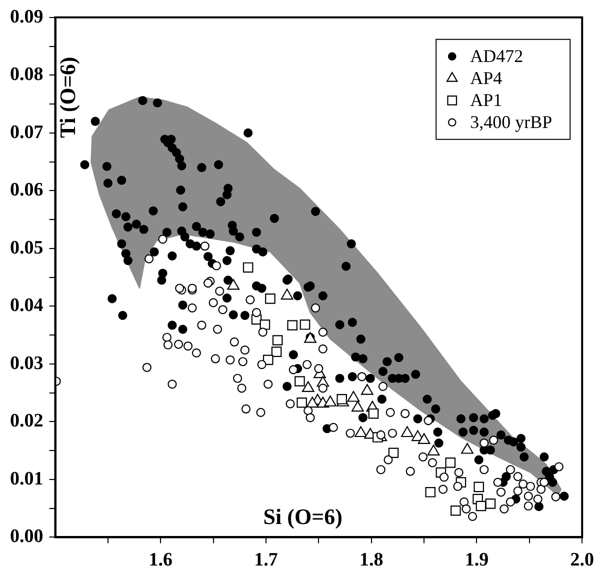  What do you see at coordinates (27, 17) in the screenshot?
I see `y-tick-label: 0.09` at bounding box center [27, 17].